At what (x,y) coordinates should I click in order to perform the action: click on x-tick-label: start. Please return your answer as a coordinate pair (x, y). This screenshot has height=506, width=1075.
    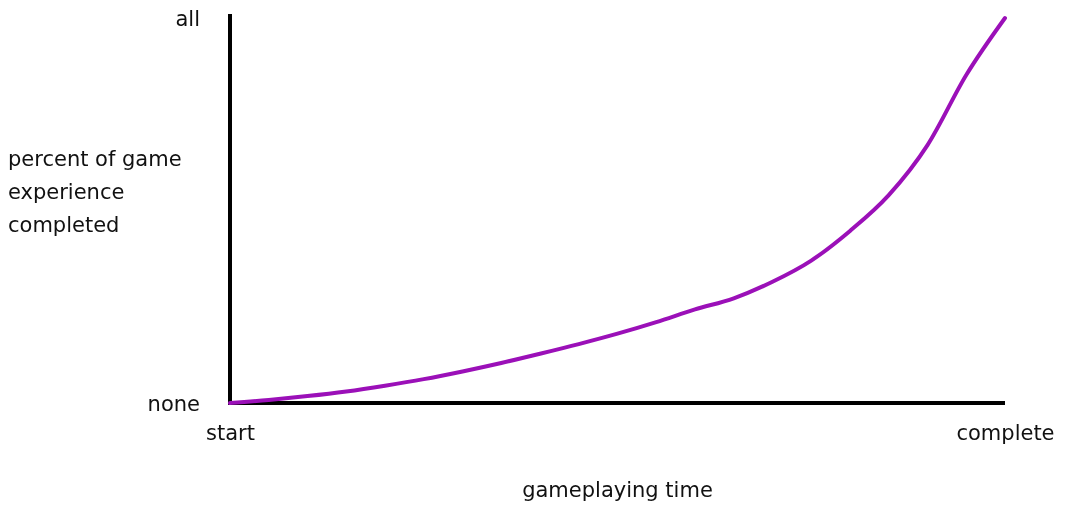
    Looking at the image, I should click on (230, 432).